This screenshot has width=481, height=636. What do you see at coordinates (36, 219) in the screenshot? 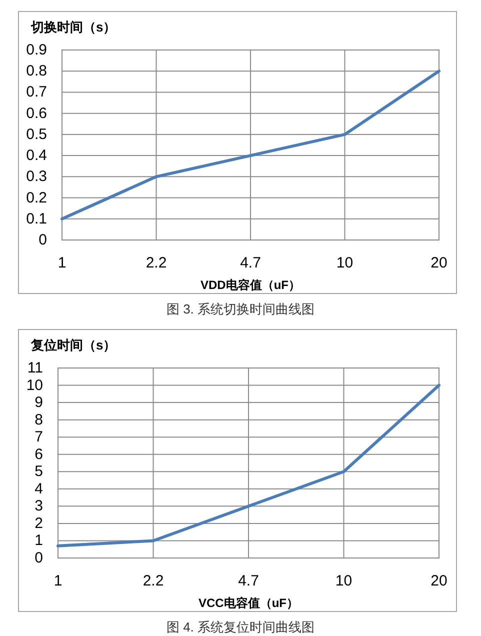
I see `y-tick-label: 0.1` at bounding box center [36, 219].